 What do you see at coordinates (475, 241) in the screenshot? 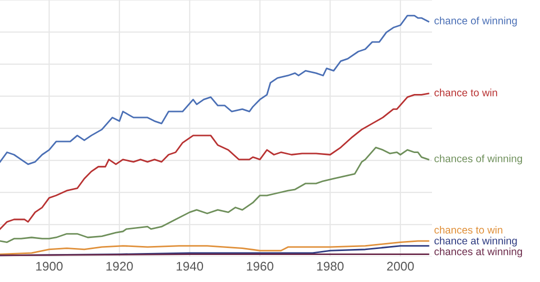
I see `series-label: chance at winning` at bounding box center [475, 241].